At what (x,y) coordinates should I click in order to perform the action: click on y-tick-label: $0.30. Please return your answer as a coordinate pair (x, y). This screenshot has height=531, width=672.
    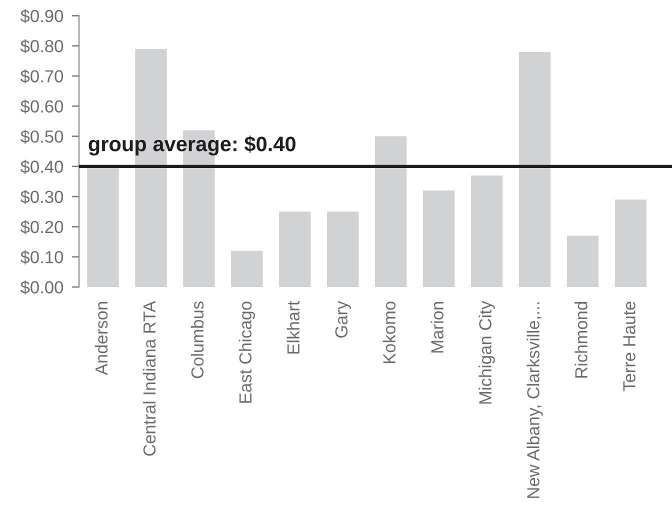
    Looking at the image, I should click on (42, 197).